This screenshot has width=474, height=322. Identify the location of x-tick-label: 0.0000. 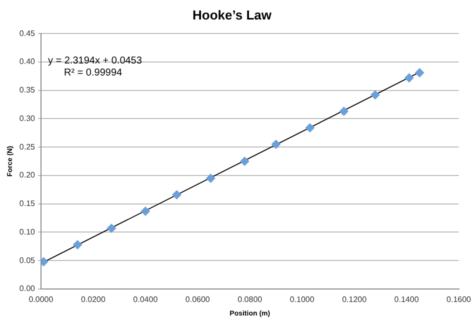
(41, 299).